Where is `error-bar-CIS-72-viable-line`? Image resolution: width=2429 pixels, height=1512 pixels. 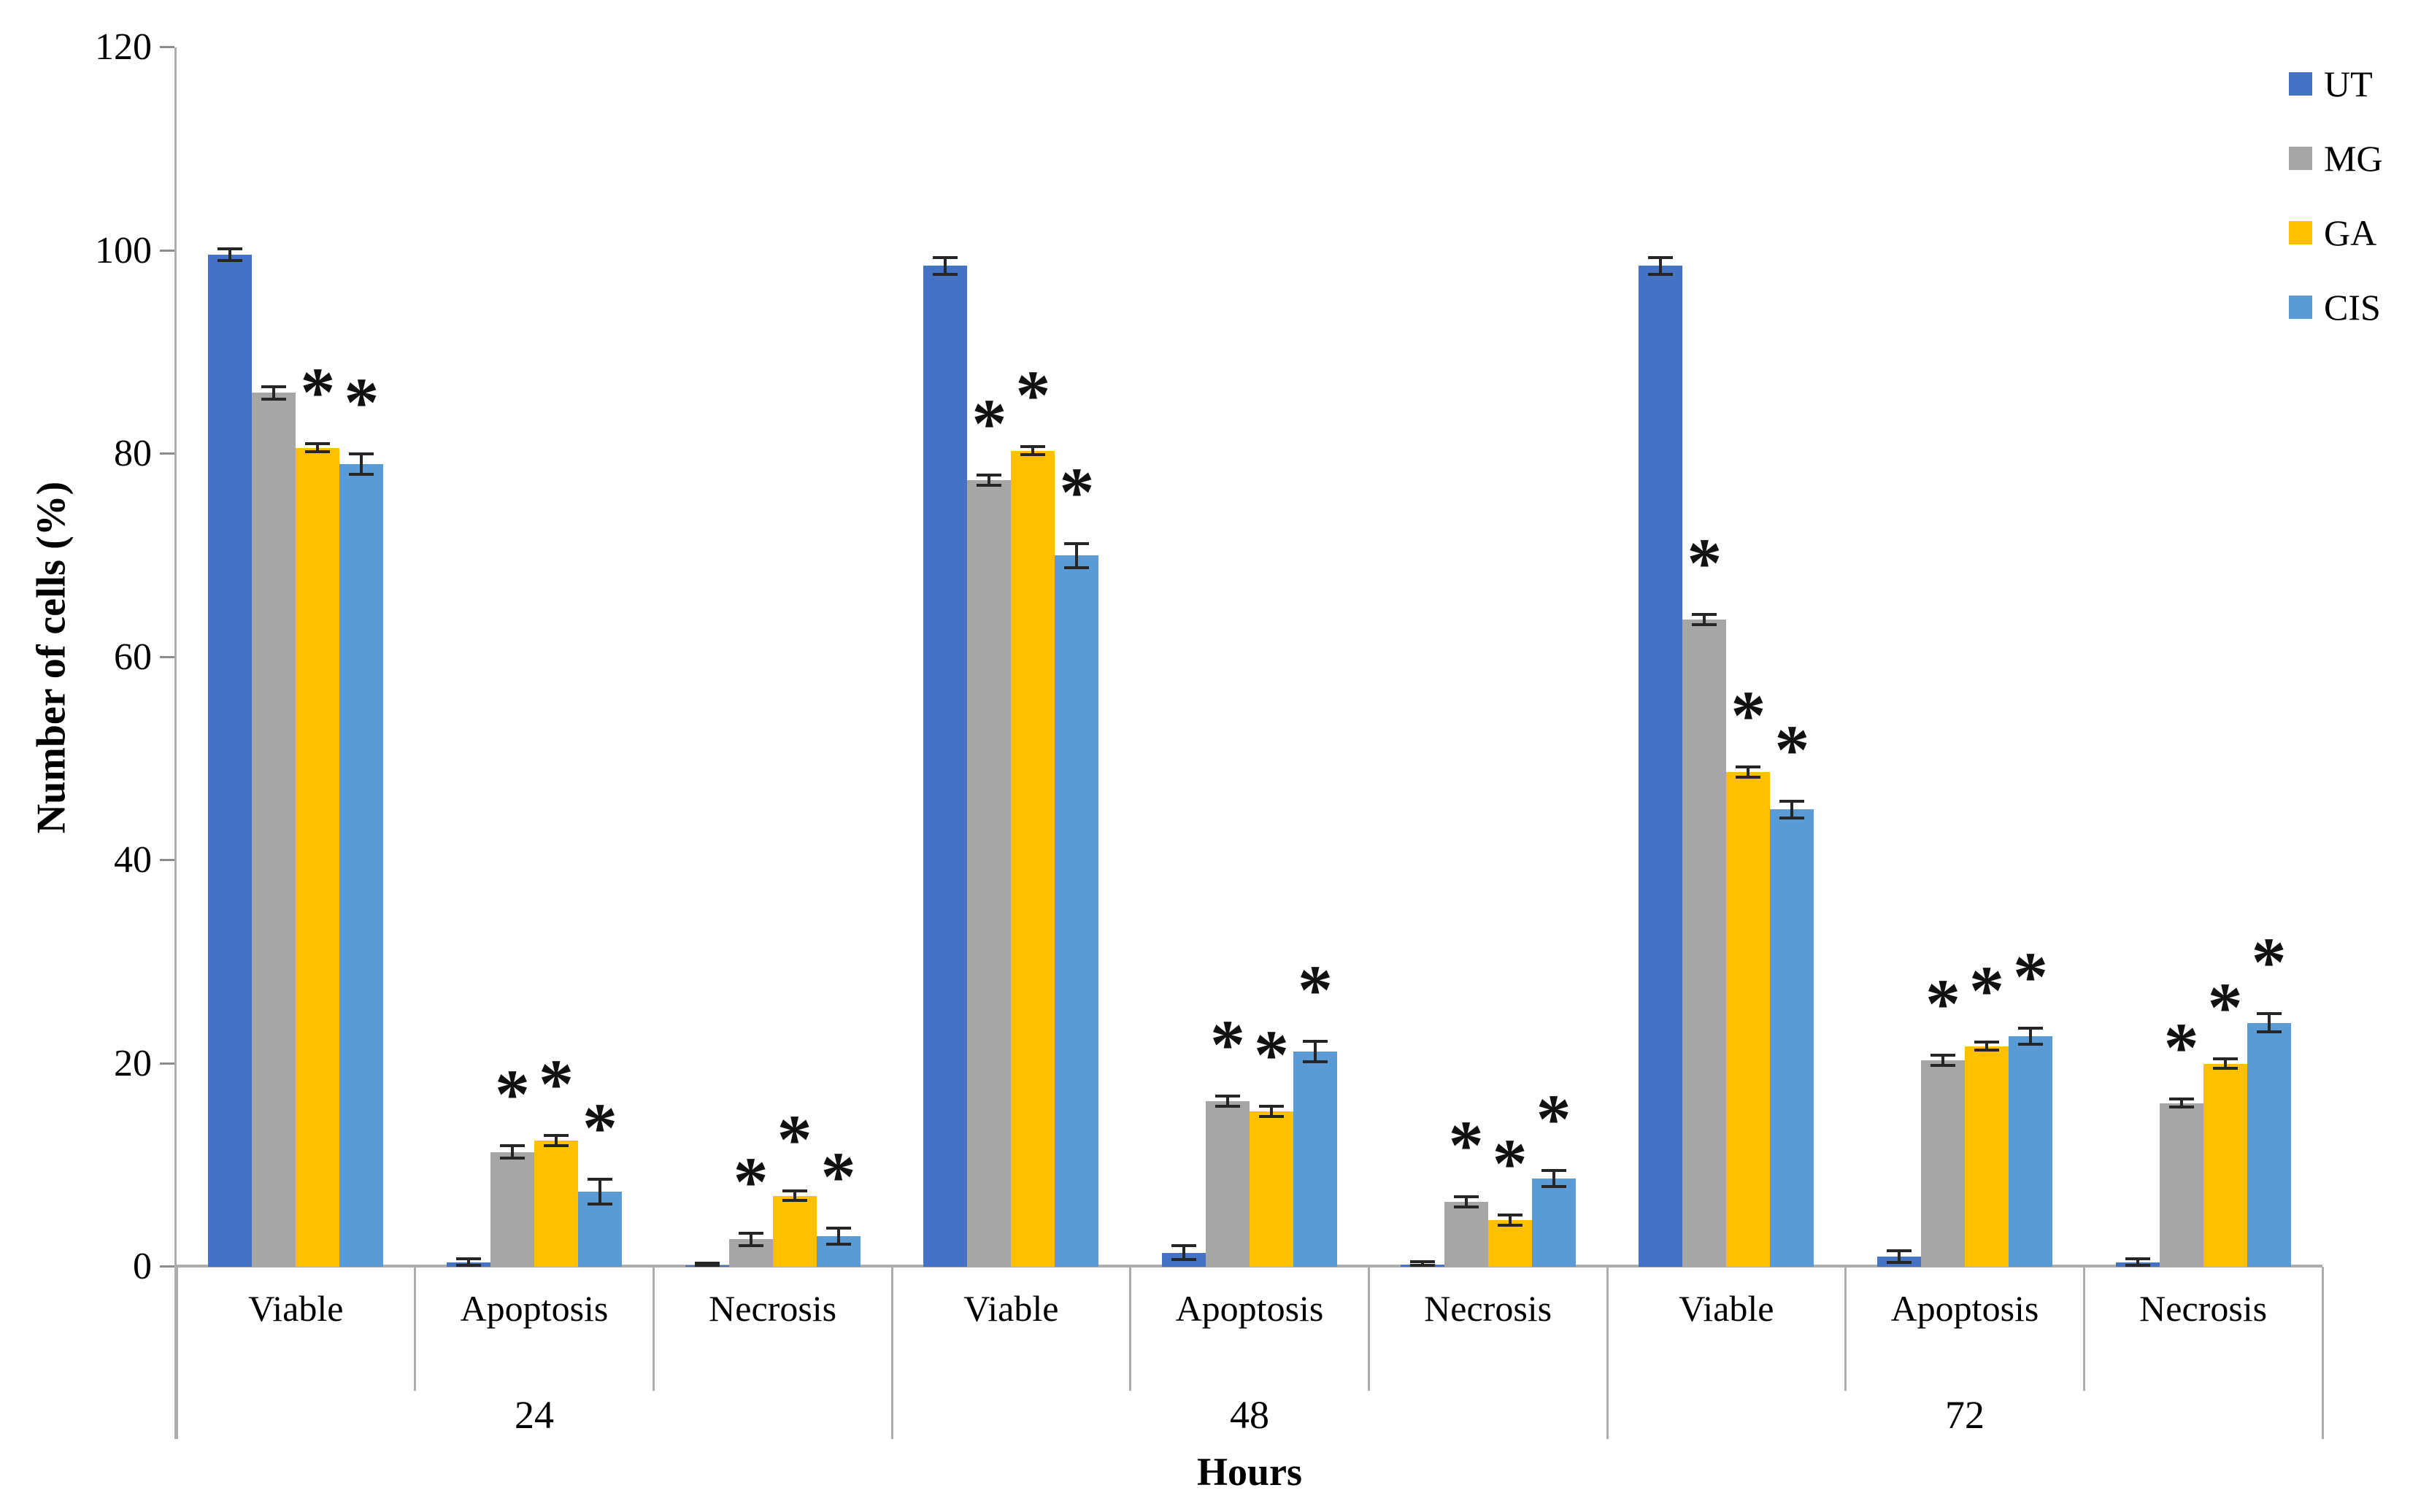
error-bar-CIS-72-viable-line is located at coordinates (1792, 809).